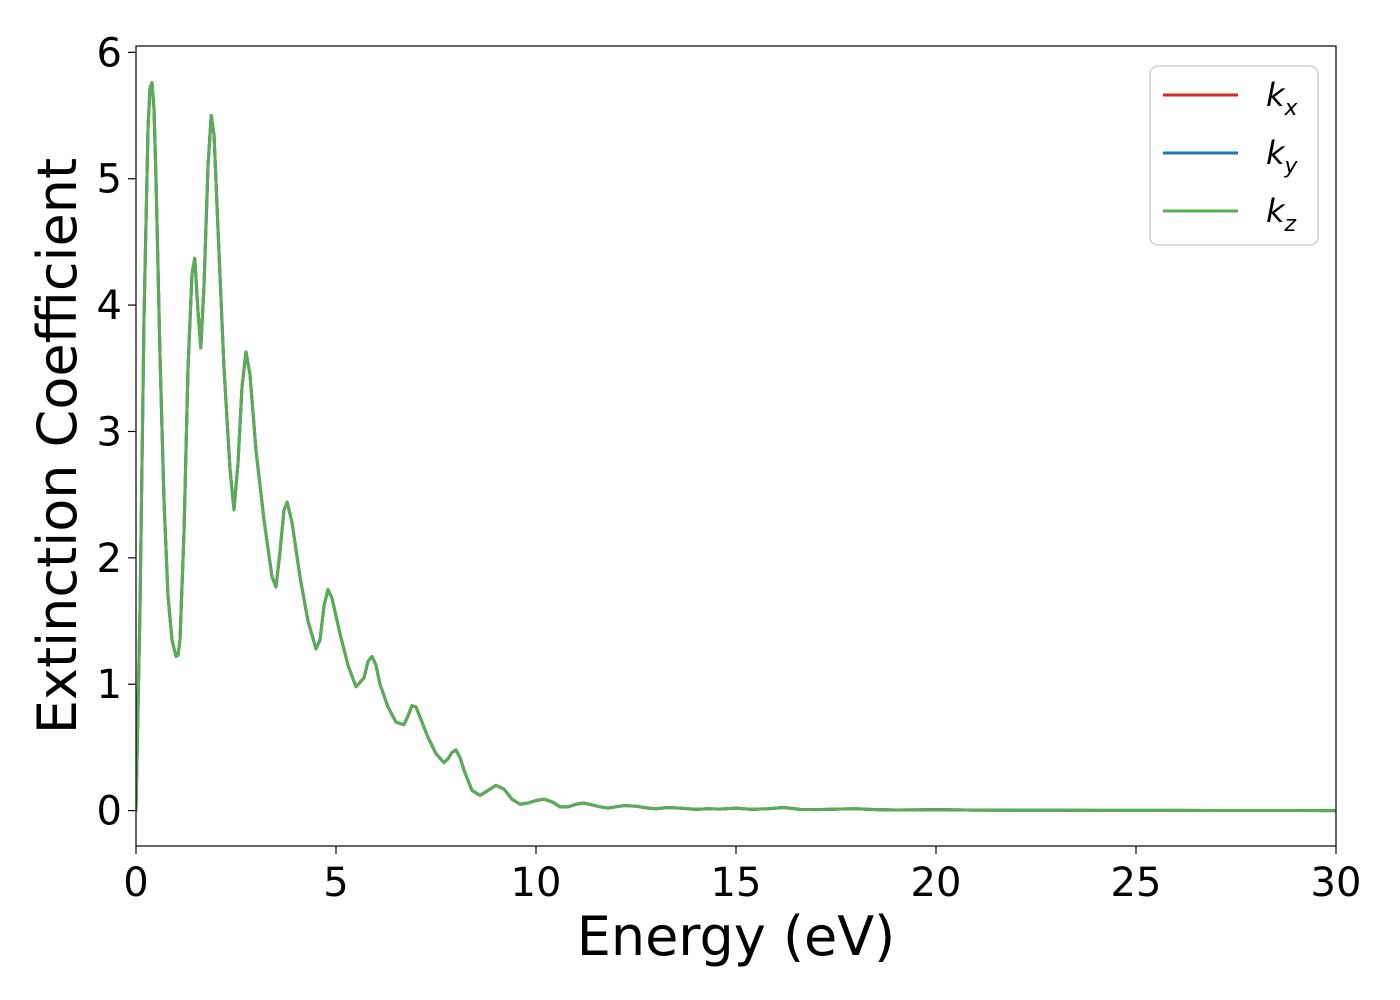 This screenshot has height=1000, width=1400. What do you see at coordinates (109, 53) in the screenshot?
I see `y-tick-label: 6` at bounding box center [109, 53].